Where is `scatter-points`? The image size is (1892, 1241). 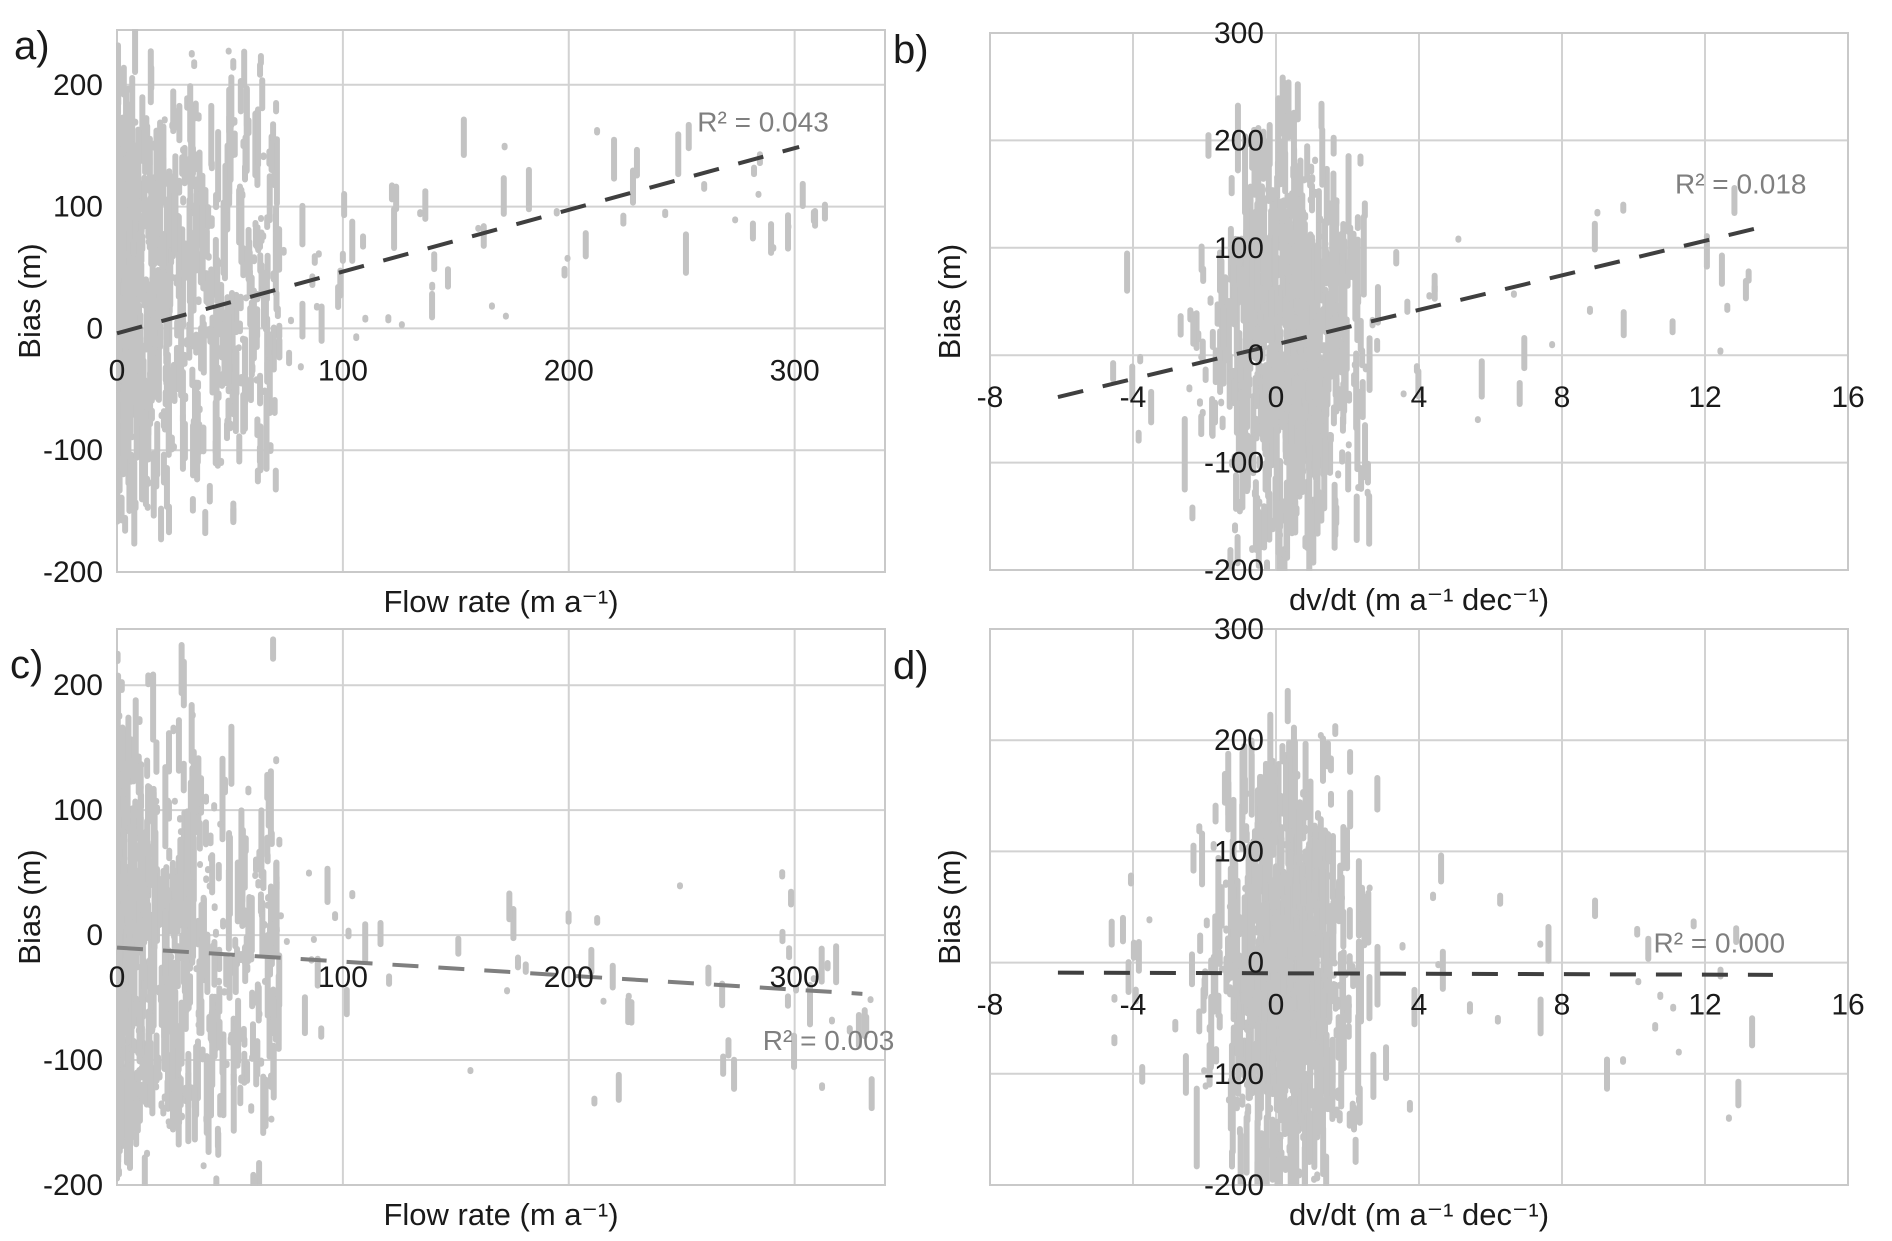 scatter-points is located at coordinates (1432, 936).